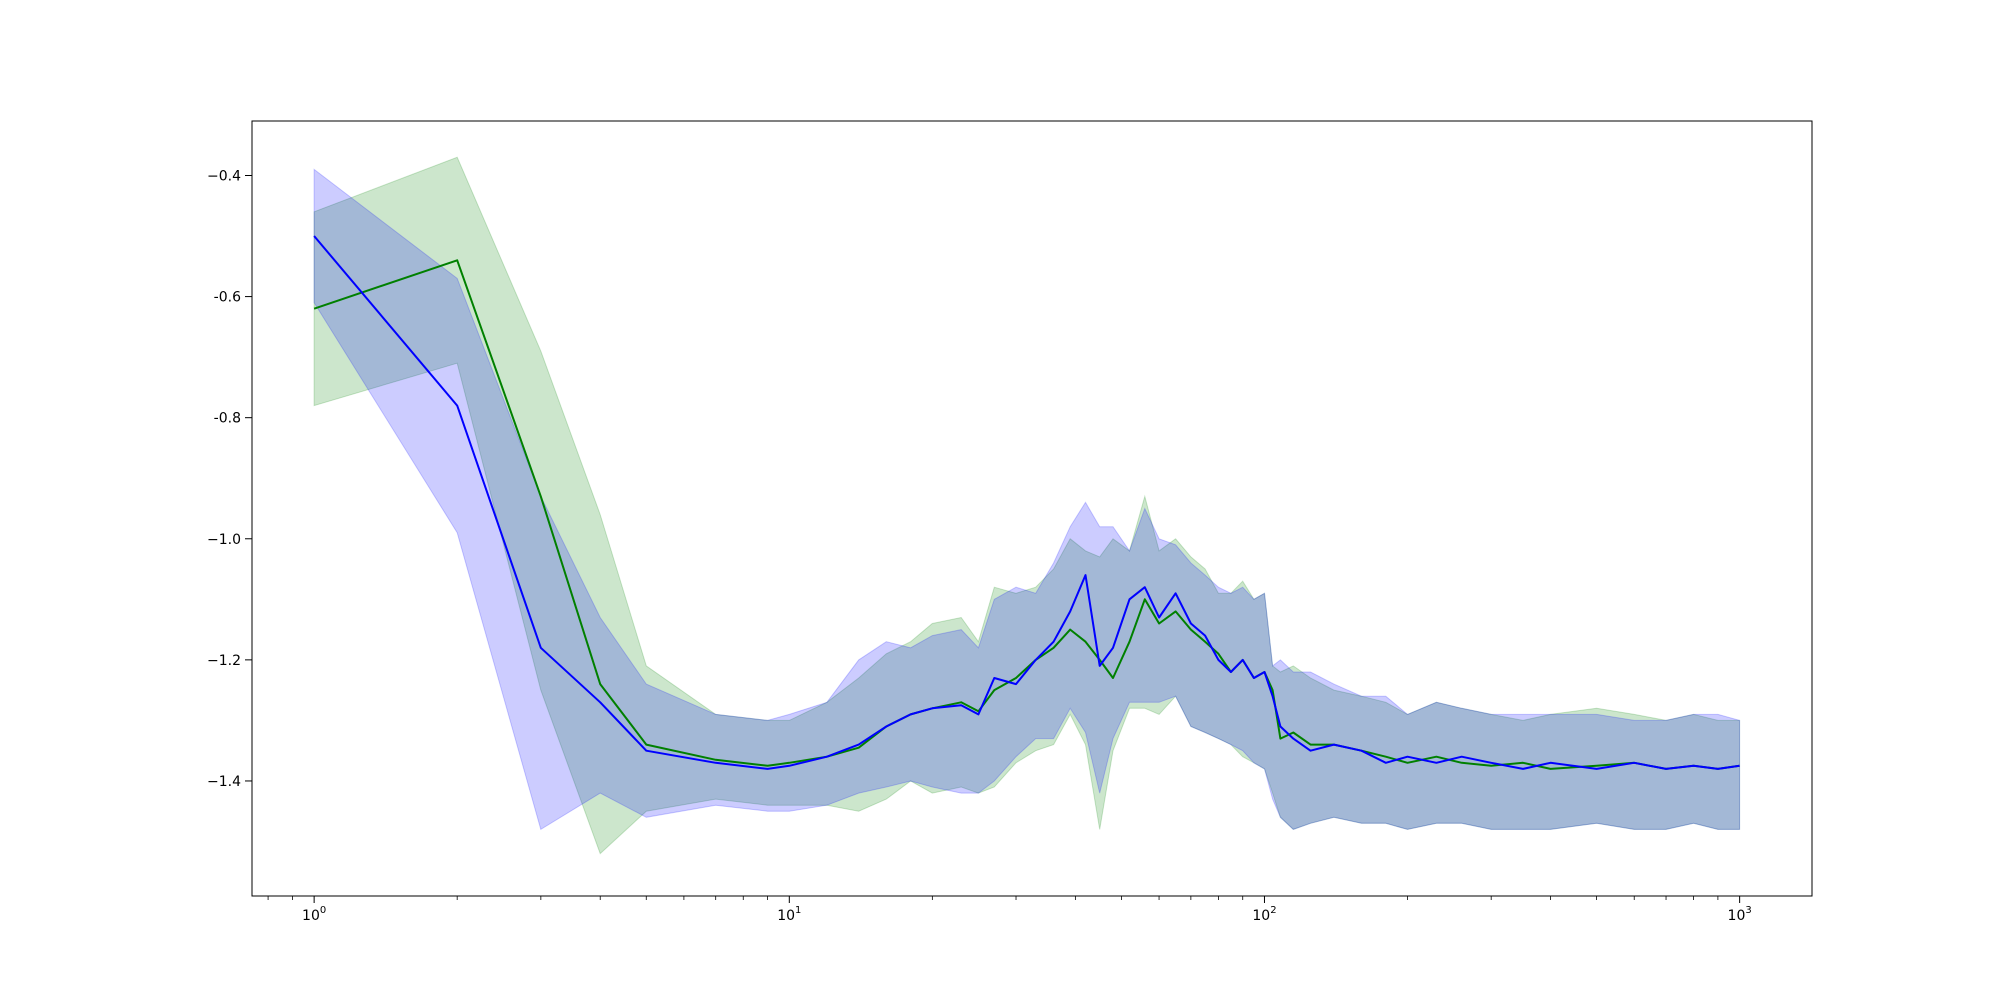 The width and height of the screenshot is (2000, 1005). Describe the element at coordinates (224, 540) in the screenshot. I see `y-tick-label-3: −1.0` at that location.